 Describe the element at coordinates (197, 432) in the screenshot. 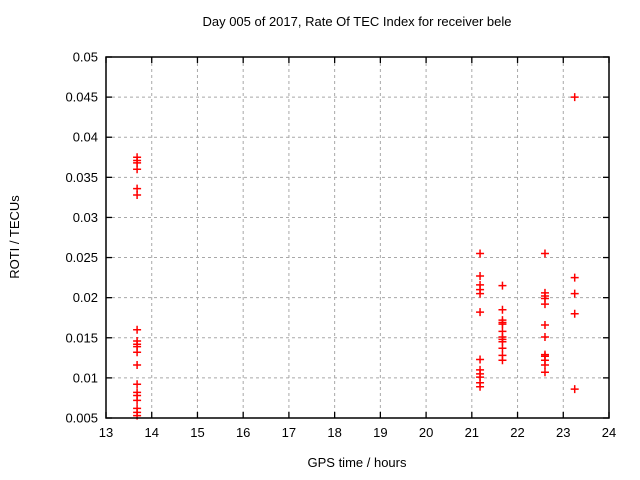

I see `x-tick-label: 15` at that location.